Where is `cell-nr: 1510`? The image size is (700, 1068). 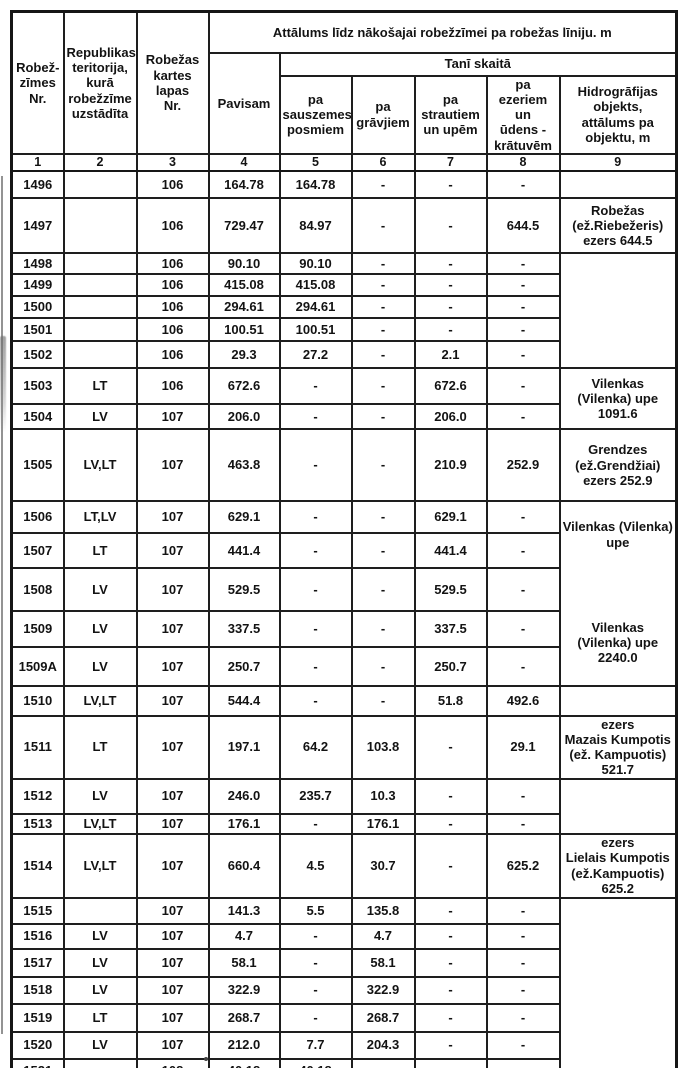 cell-nr: 1510 is located at coordinates (37, 700).